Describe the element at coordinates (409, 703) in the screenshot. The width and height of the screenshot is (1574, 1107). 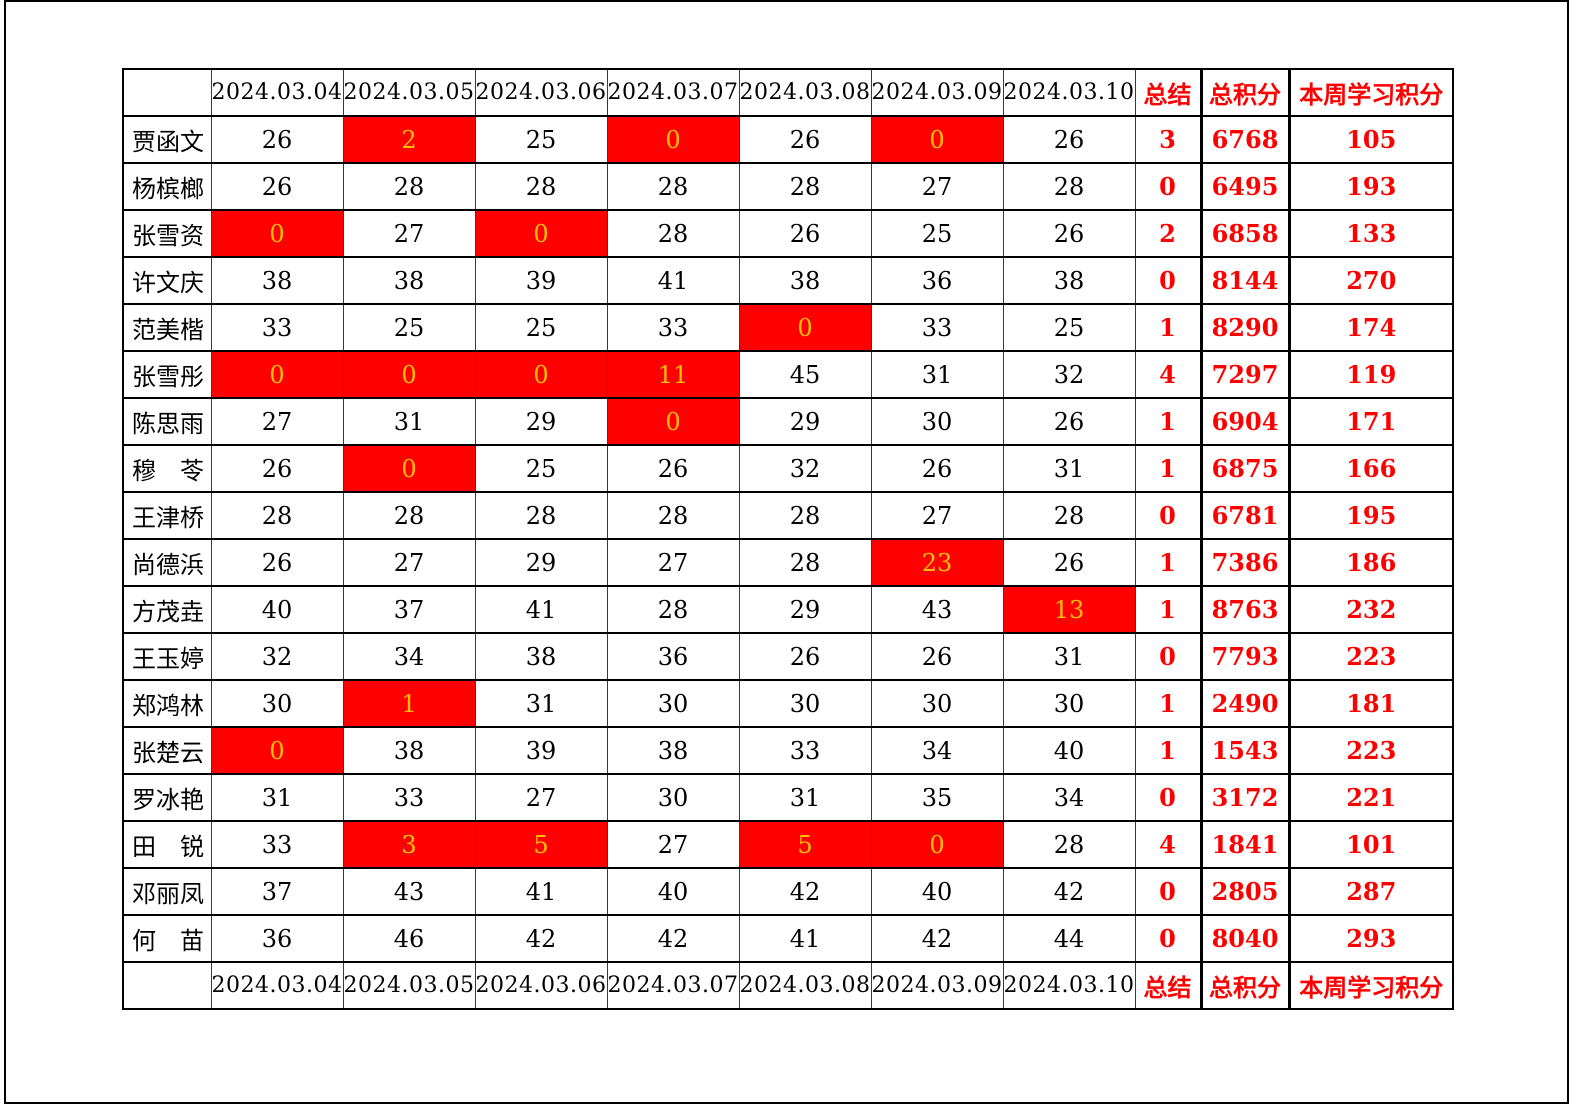
I see `day-score-cell-highlighted: 1` at that location.